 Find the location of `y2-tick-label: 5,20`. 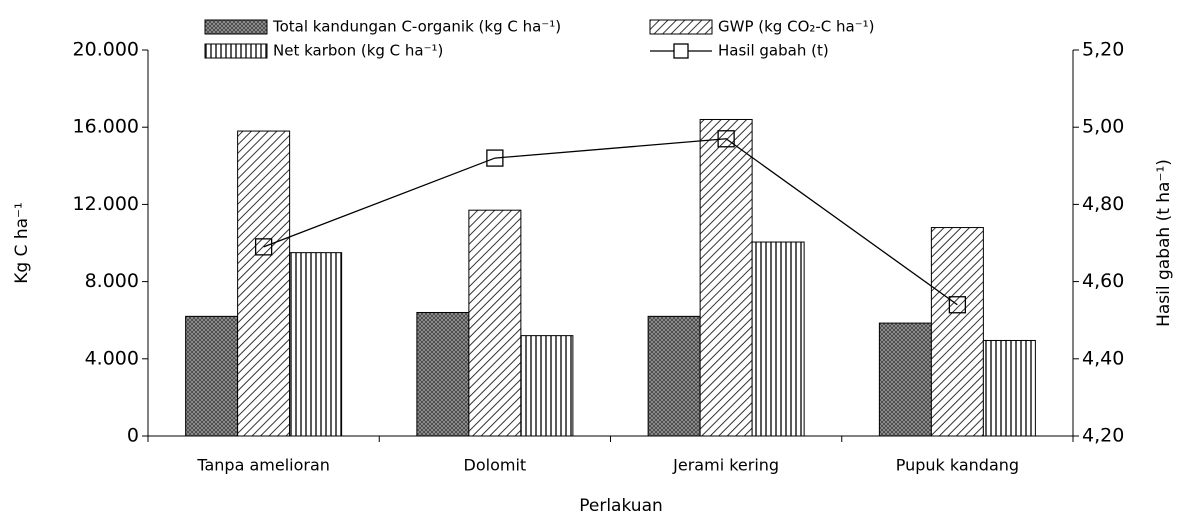

y2-tick-label: 5,20 is located at coordinates (1103, 50).